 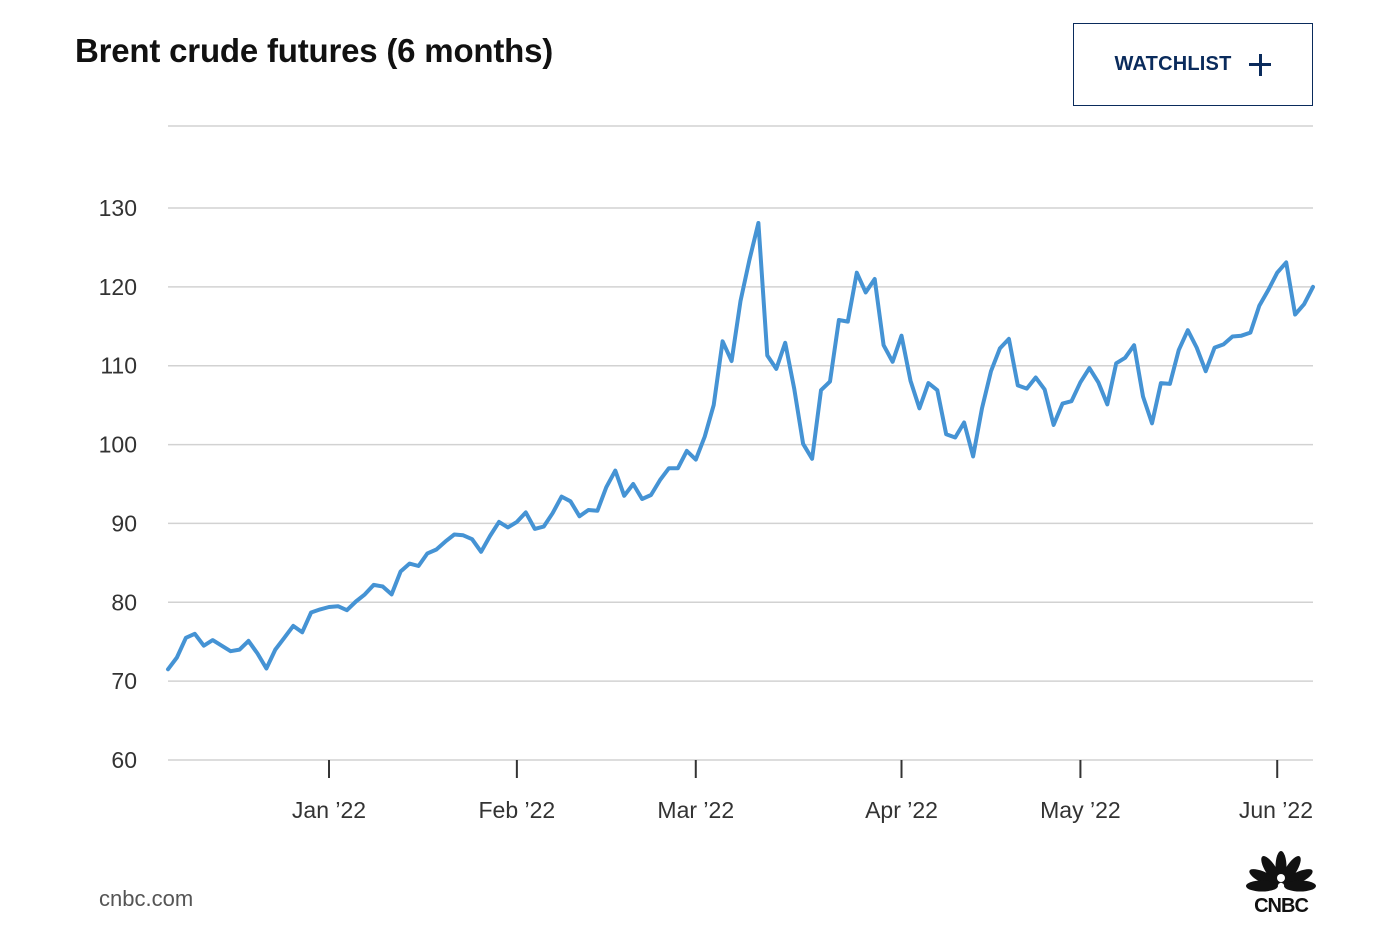 What do you see at coordinates (146, 898) in the screenshot?
I see `source-label: cnbc.com` at bounding box center [146, 898].